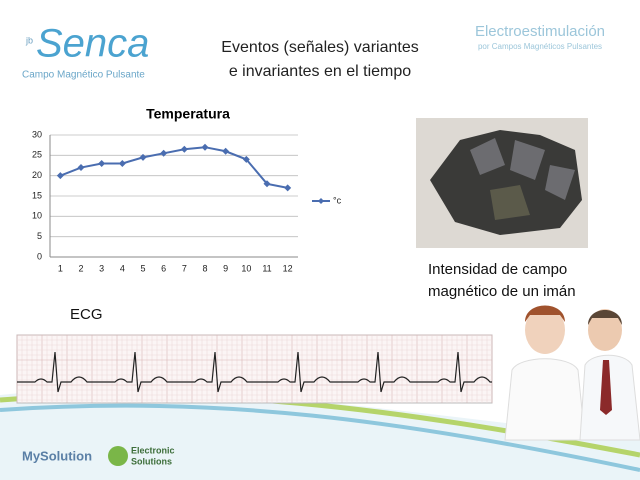  I want to click on slide-title: Eventos (señales) variantes, so click(319, 47).